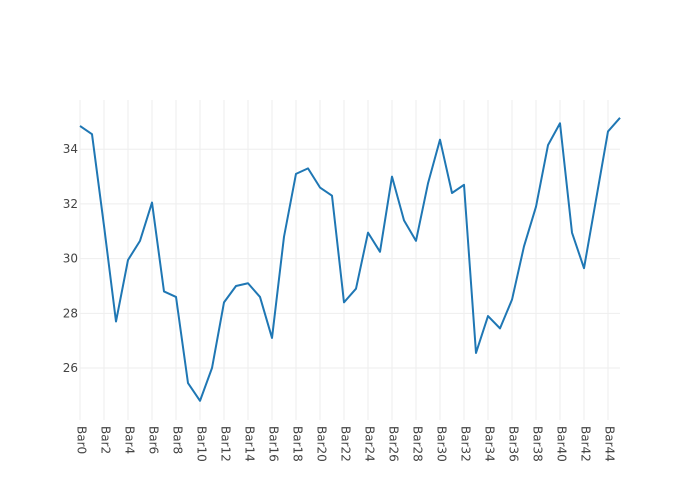  What do you see at coordinates (538, 444) in the screenshot?
I see `x-tick-label: Bar38` at bounding box center [538, 444].